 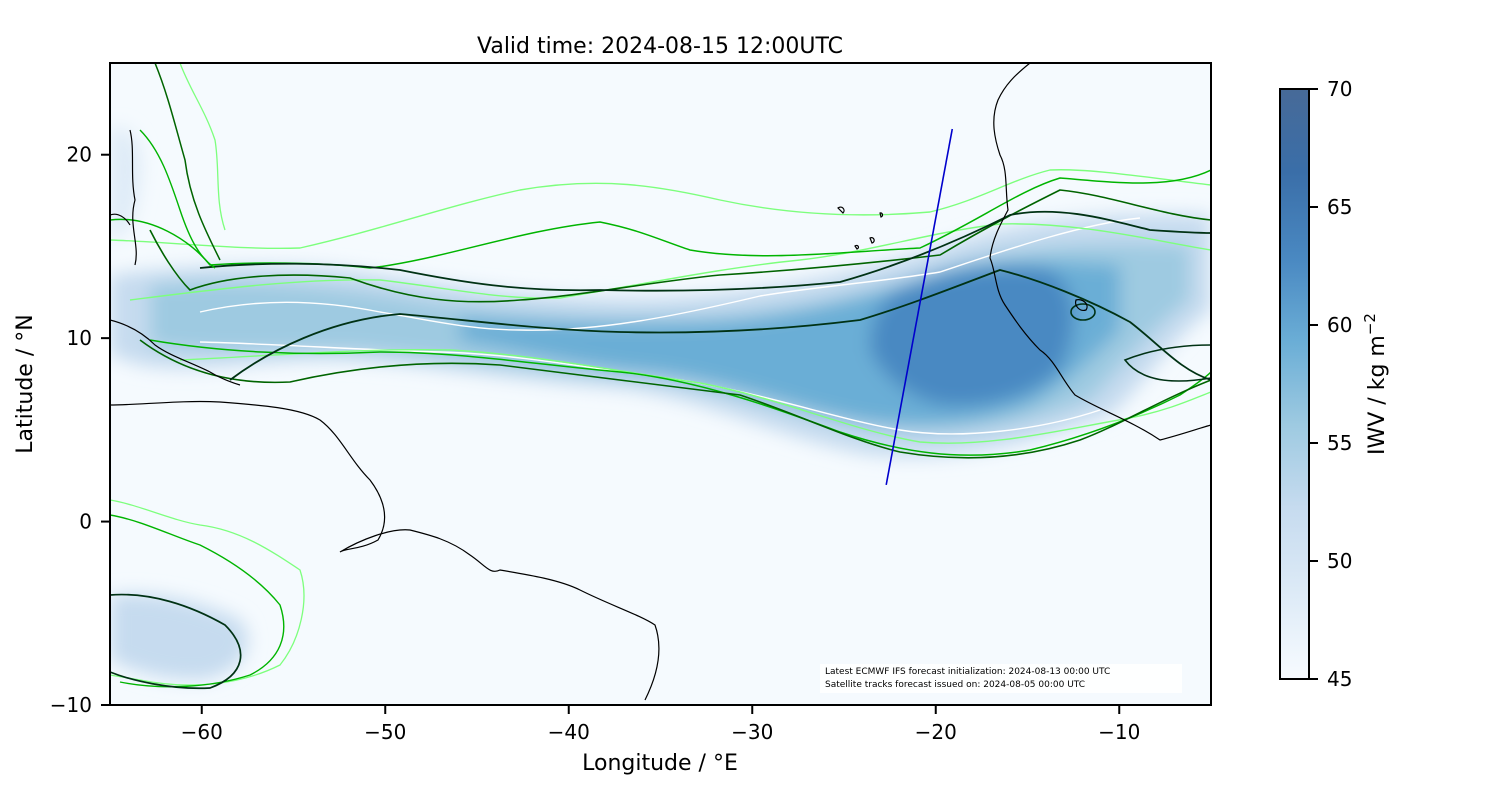 I want to click on colorbar-gradient, so click(x=1294, y=384).